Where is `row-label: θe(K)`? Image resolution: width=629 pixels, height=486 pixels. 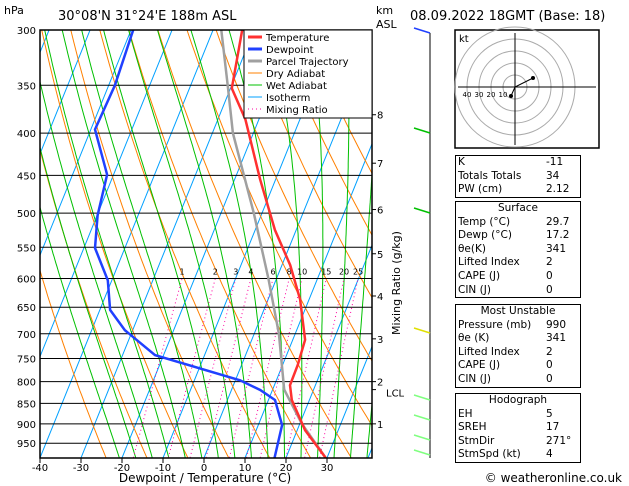 row-label: θe(K) is located at coordinates (472, 248).